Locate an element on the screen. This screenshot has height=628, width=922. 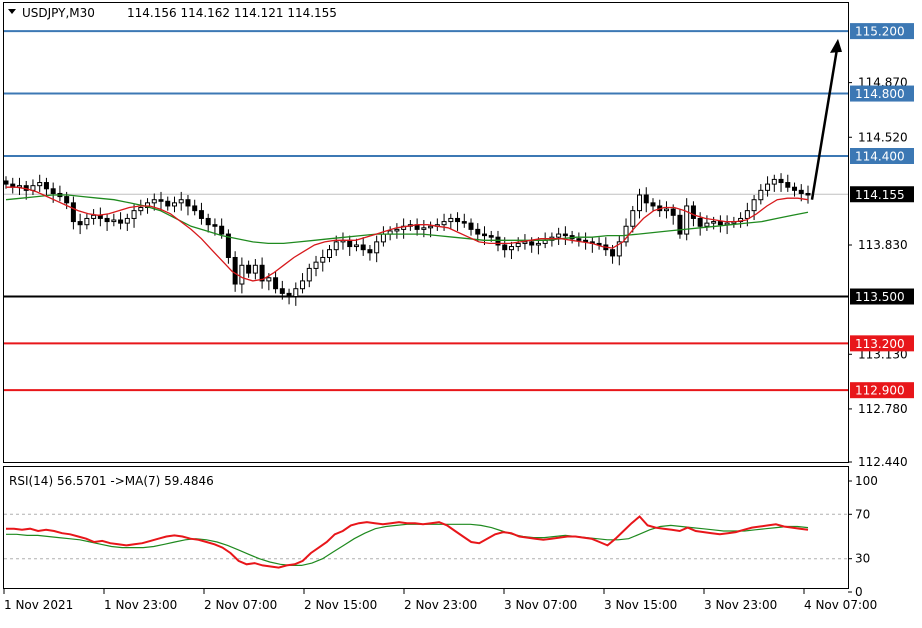
price-tick-label: 112.780 is located at coordinates (883, 409).